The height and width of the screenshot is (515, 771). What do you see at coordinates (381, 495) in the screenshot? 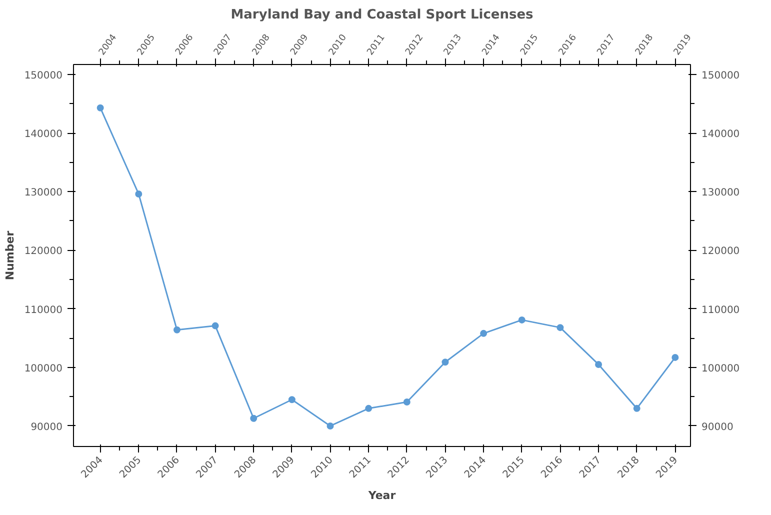
I see `x-axis-title: Year` at bounding box center [381, 495].